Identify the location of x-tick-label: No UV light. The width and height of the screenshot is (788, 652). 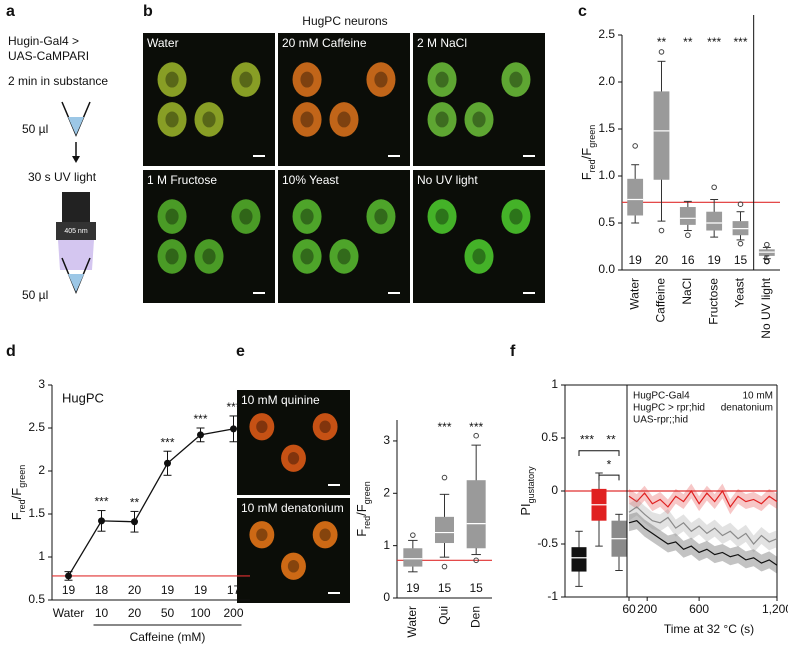
(766, 307).